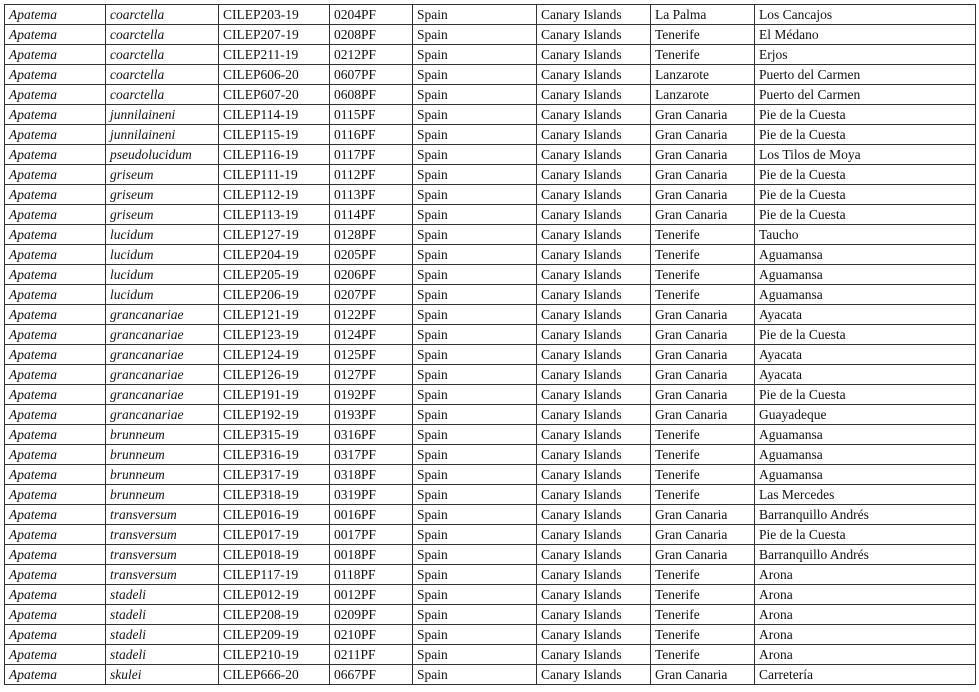  Describe the element at coordinates (371, 374) in the screenshot. I see `sample-id: 0127PF` at that location.